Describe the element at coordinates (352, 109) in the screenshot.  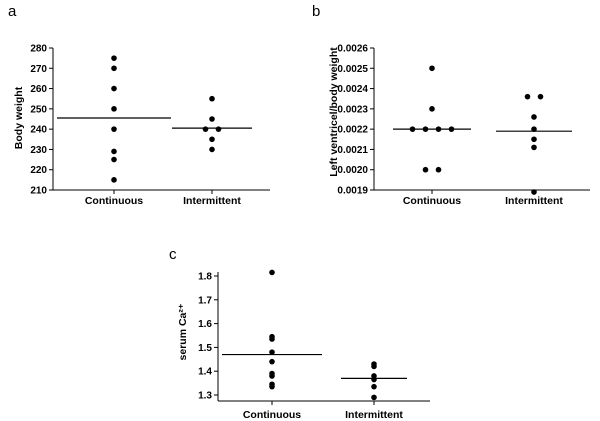
I see `panel-b-ytick-label: 0.0023` at that location.